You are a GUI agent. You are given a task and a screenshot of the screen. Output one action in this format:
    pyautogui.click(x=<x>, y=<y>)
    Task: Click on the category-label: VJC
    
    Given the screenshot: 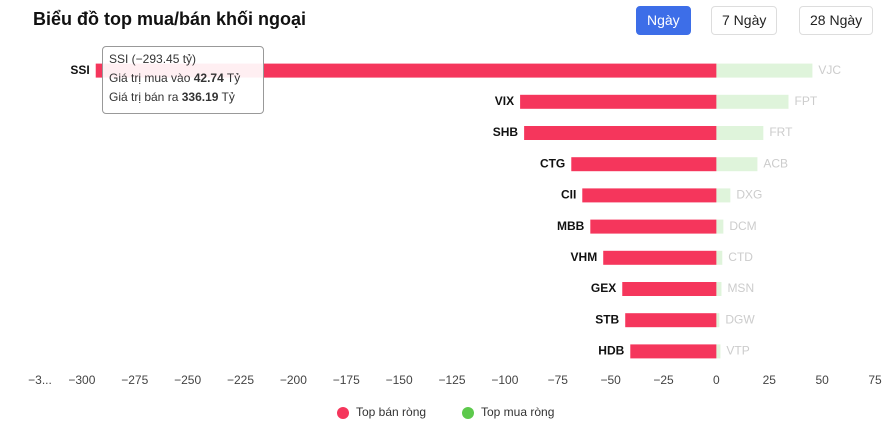 What is the action you would take?
    pyautogui.click(x=829, y=70)
    